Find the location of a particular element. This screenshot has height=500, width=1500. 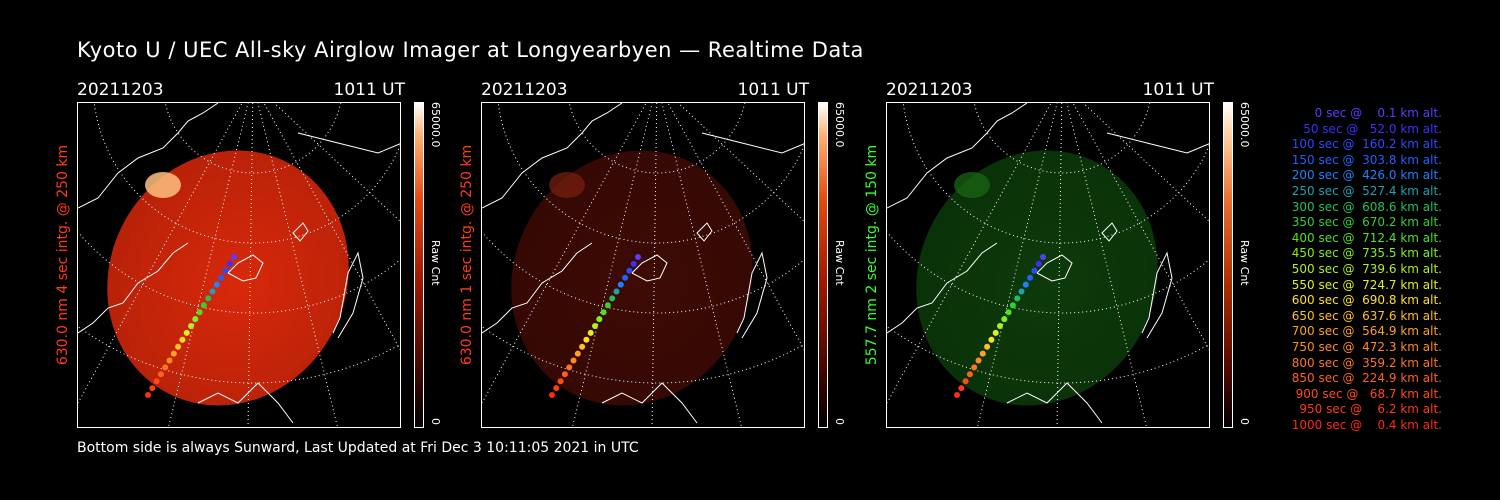

aurora-patch is located at coordinates (163, 185).